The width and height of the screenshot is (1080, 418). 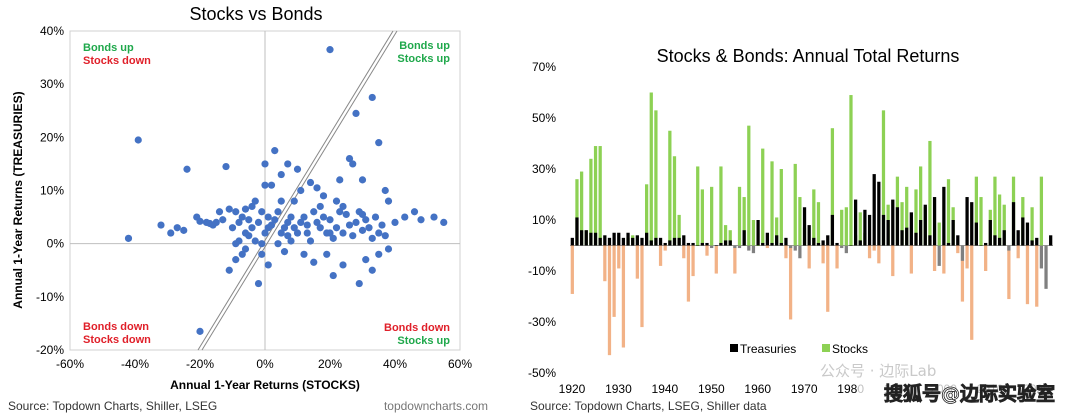 What do you see at coordinates (423, 59) in the screenshot?
I see `quadrant-tr-line2: Stocks up` at bounding box center [423, 59].